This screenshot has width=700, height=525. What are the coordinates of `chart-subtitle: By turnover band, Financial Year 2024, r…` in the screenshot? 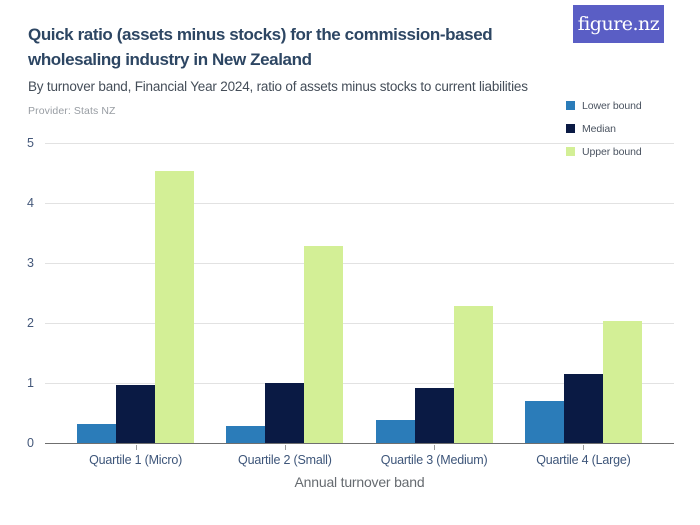 It's located at (278, 86).